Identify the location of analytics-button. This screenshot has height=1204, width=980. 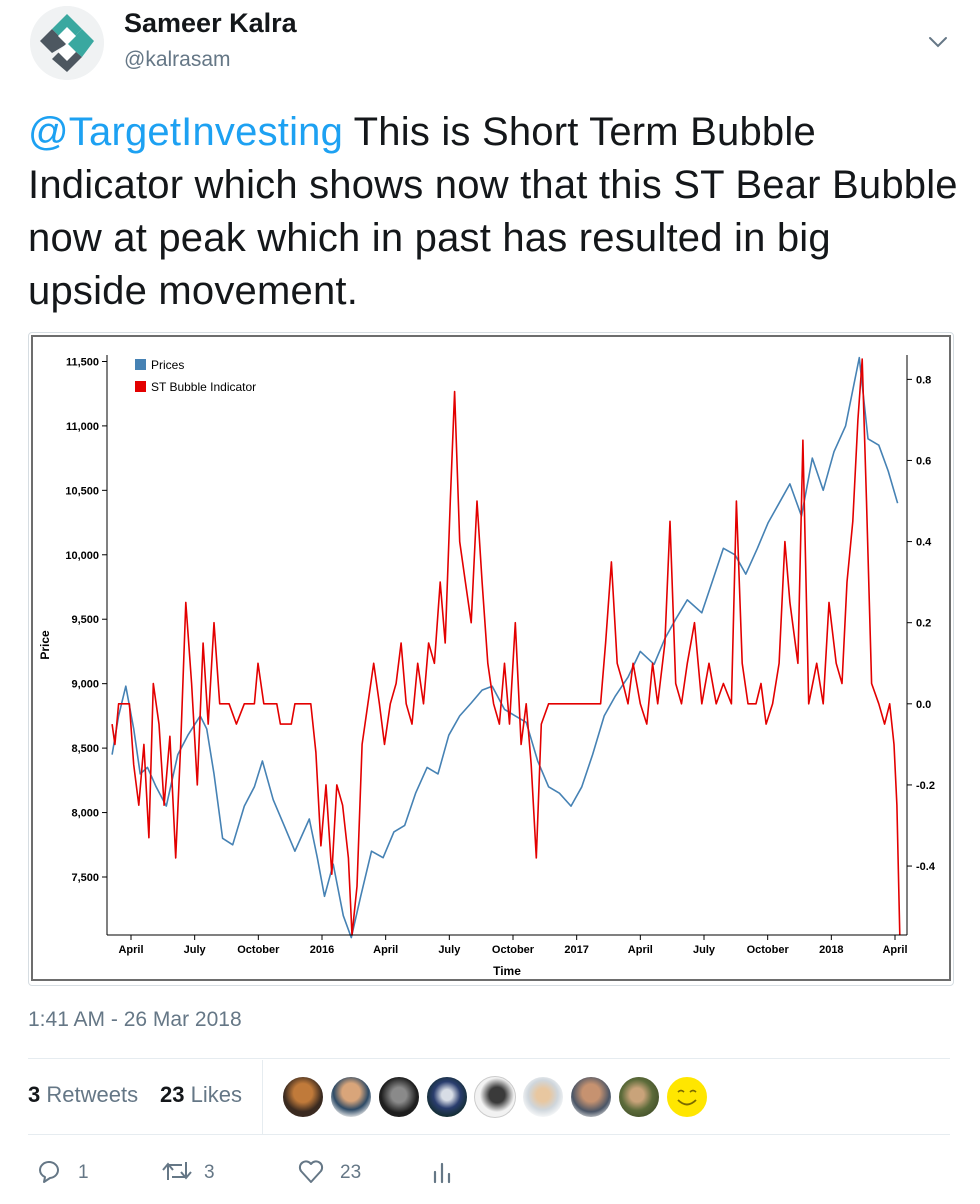
(443, 1174).